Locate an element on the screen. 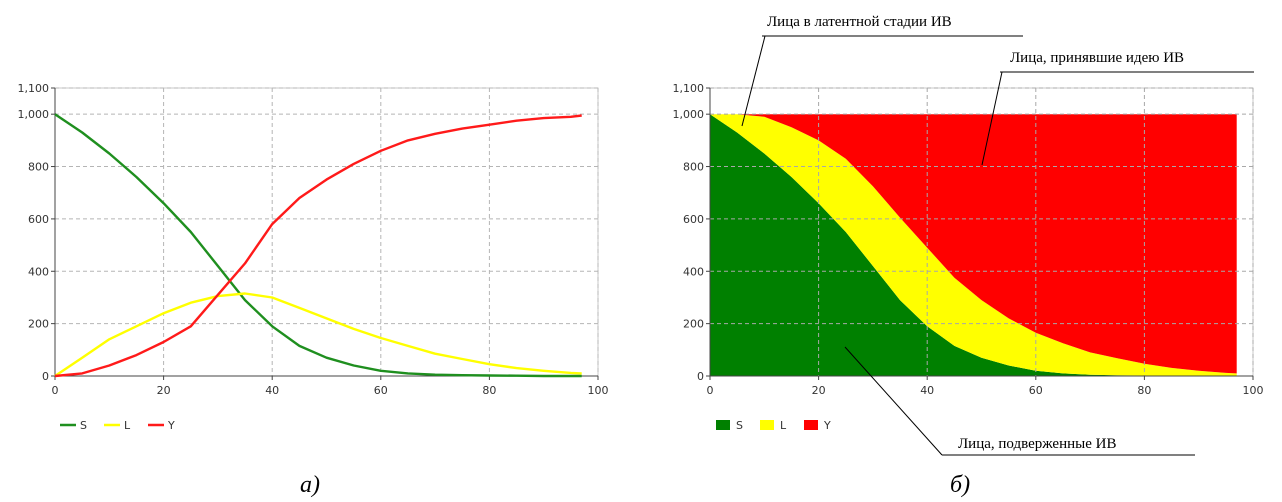  chart-b-legend-label-L: L is located at coordinates (783, 425).